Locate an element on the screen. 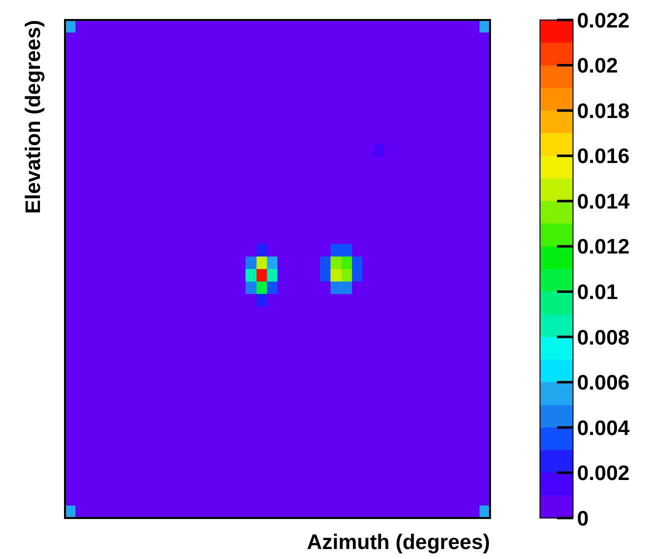  y-axis-title: Elevation (degrees) is located at coordinates (33, 117).